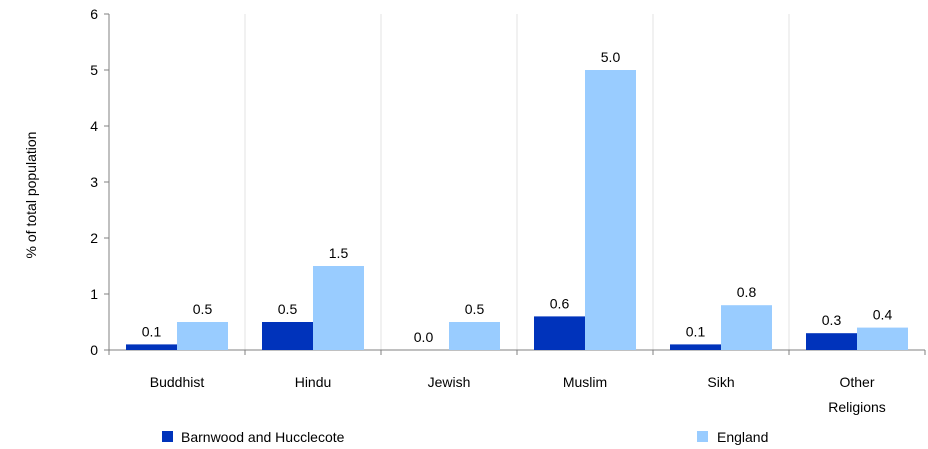  I want to click on data-label: 0.3, so click(832, 320).